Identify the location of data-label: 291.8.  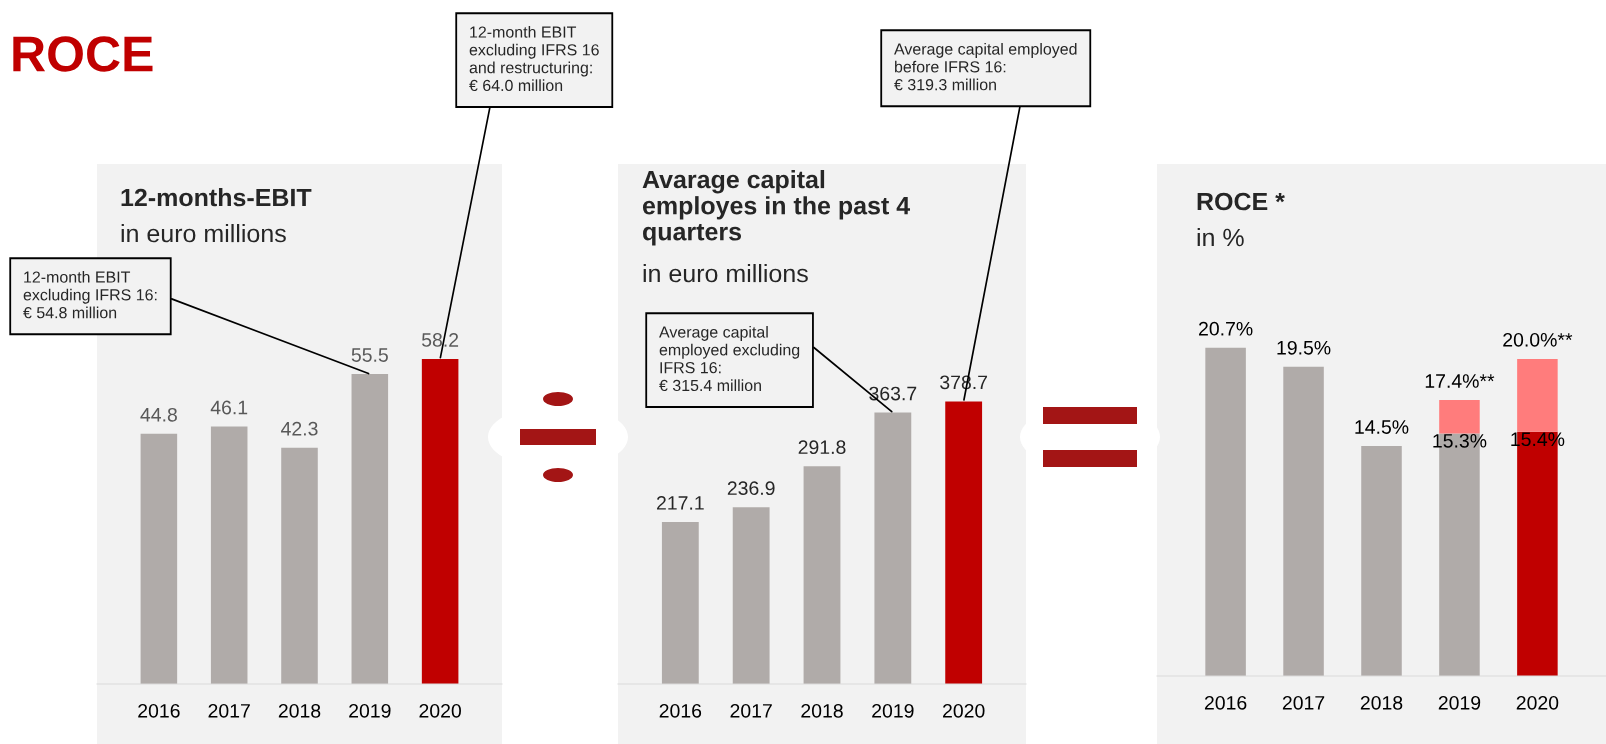
(822, 447).